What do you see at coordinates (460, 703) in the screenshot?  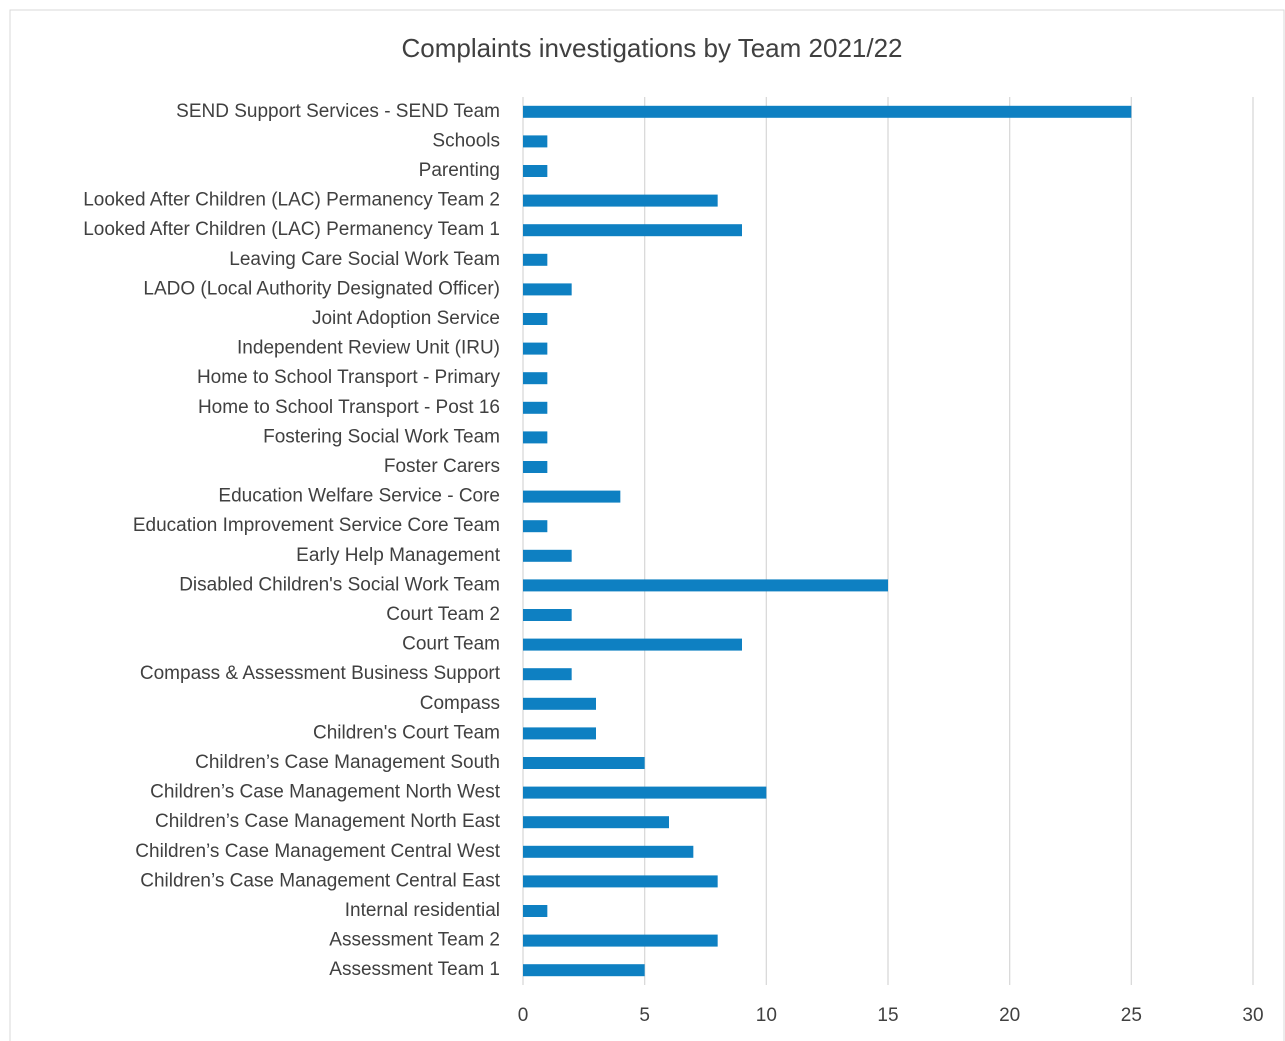 I see `y-tick-label: Compass` at bounding box center [460, 703].